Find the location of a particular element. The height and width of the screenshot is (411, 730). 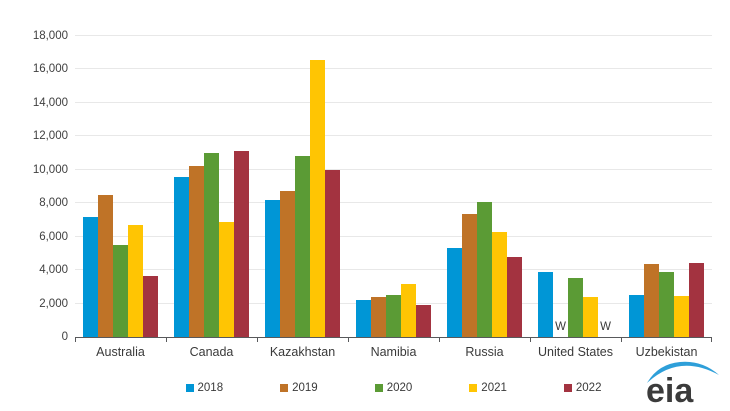

bar-group-australia is located at coordinates (120, 186).